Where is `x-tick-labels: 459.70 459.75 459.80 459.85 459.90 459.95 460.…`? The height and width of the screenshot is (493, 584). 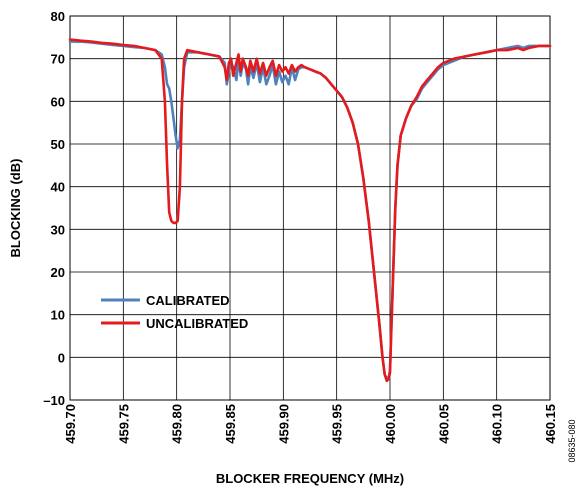
x-tick-labels: 459.70 459.75 459.80 459.85 459.90 459.95 460.… is located at coordinates (310, 424).